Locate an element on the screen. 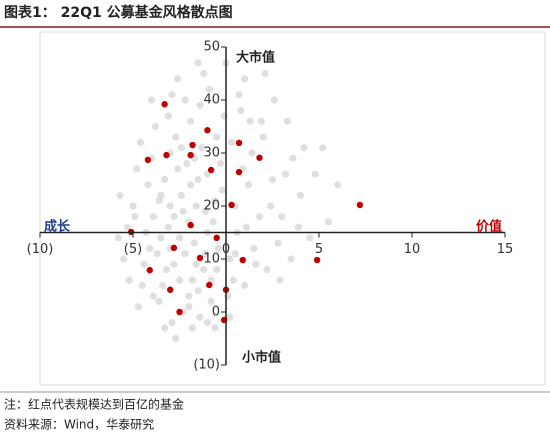 The width and height of the screenshot is (550, 435). x-tick-label: 10 is located at coordinates (412, 249).